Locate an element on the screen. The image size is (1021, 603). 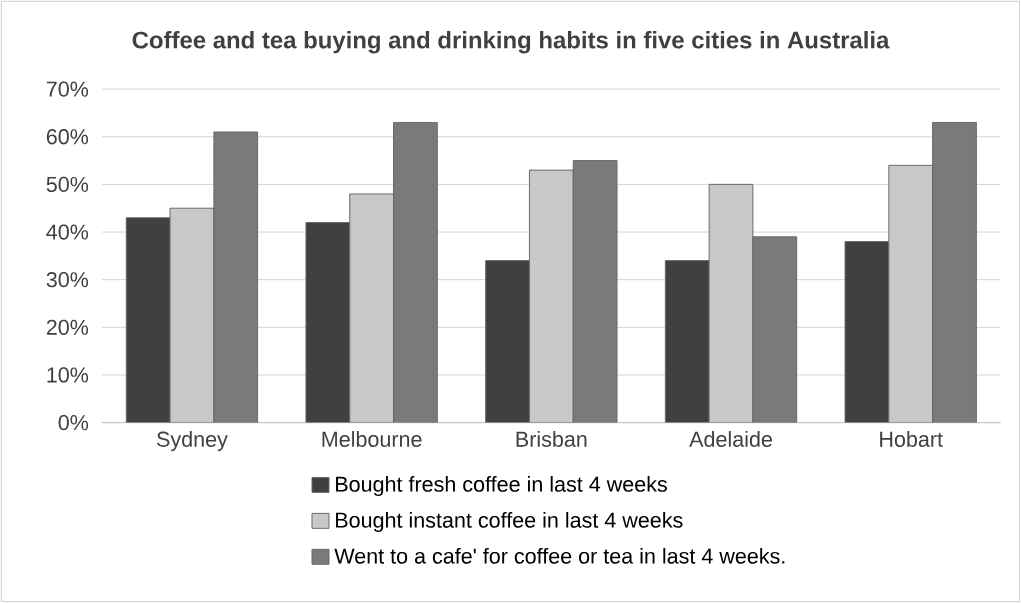
y-tick-label: 70% is located at coordinates (67, 89).